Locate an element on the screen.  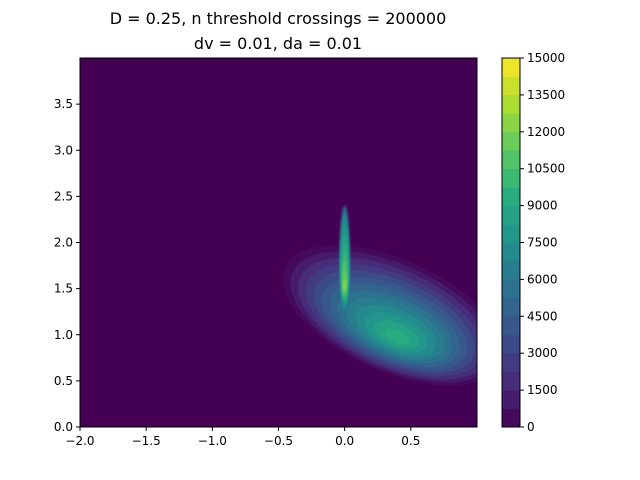
chart-title-line2: dv = 0.01, da = 0.01 is located at coordinates (278, 43).